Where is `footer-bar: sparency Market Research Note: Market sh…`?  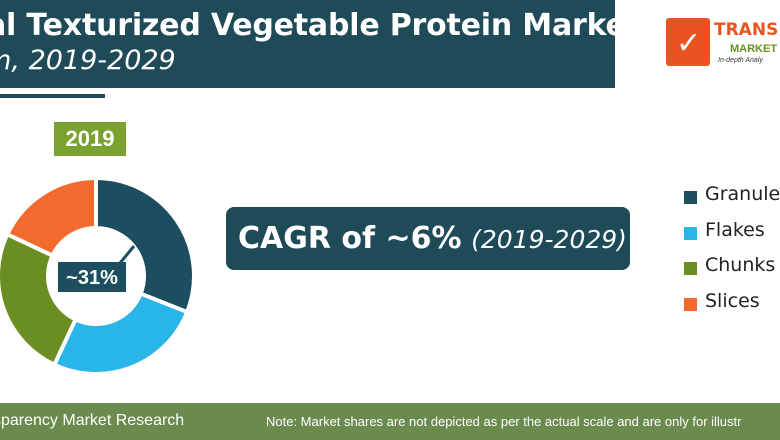 footer-bar: sparency Market Research Note: Market sh… is located at coordinates (390, 421).